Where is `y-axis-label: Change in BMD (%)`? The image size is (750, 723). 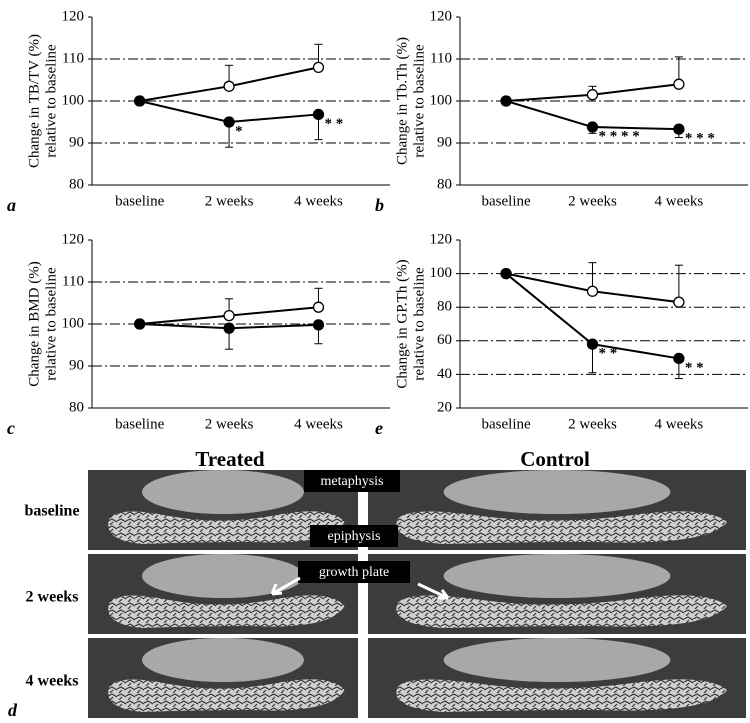
y-axis-label: Change in BMD (%) is located at coordinates (34, 323).